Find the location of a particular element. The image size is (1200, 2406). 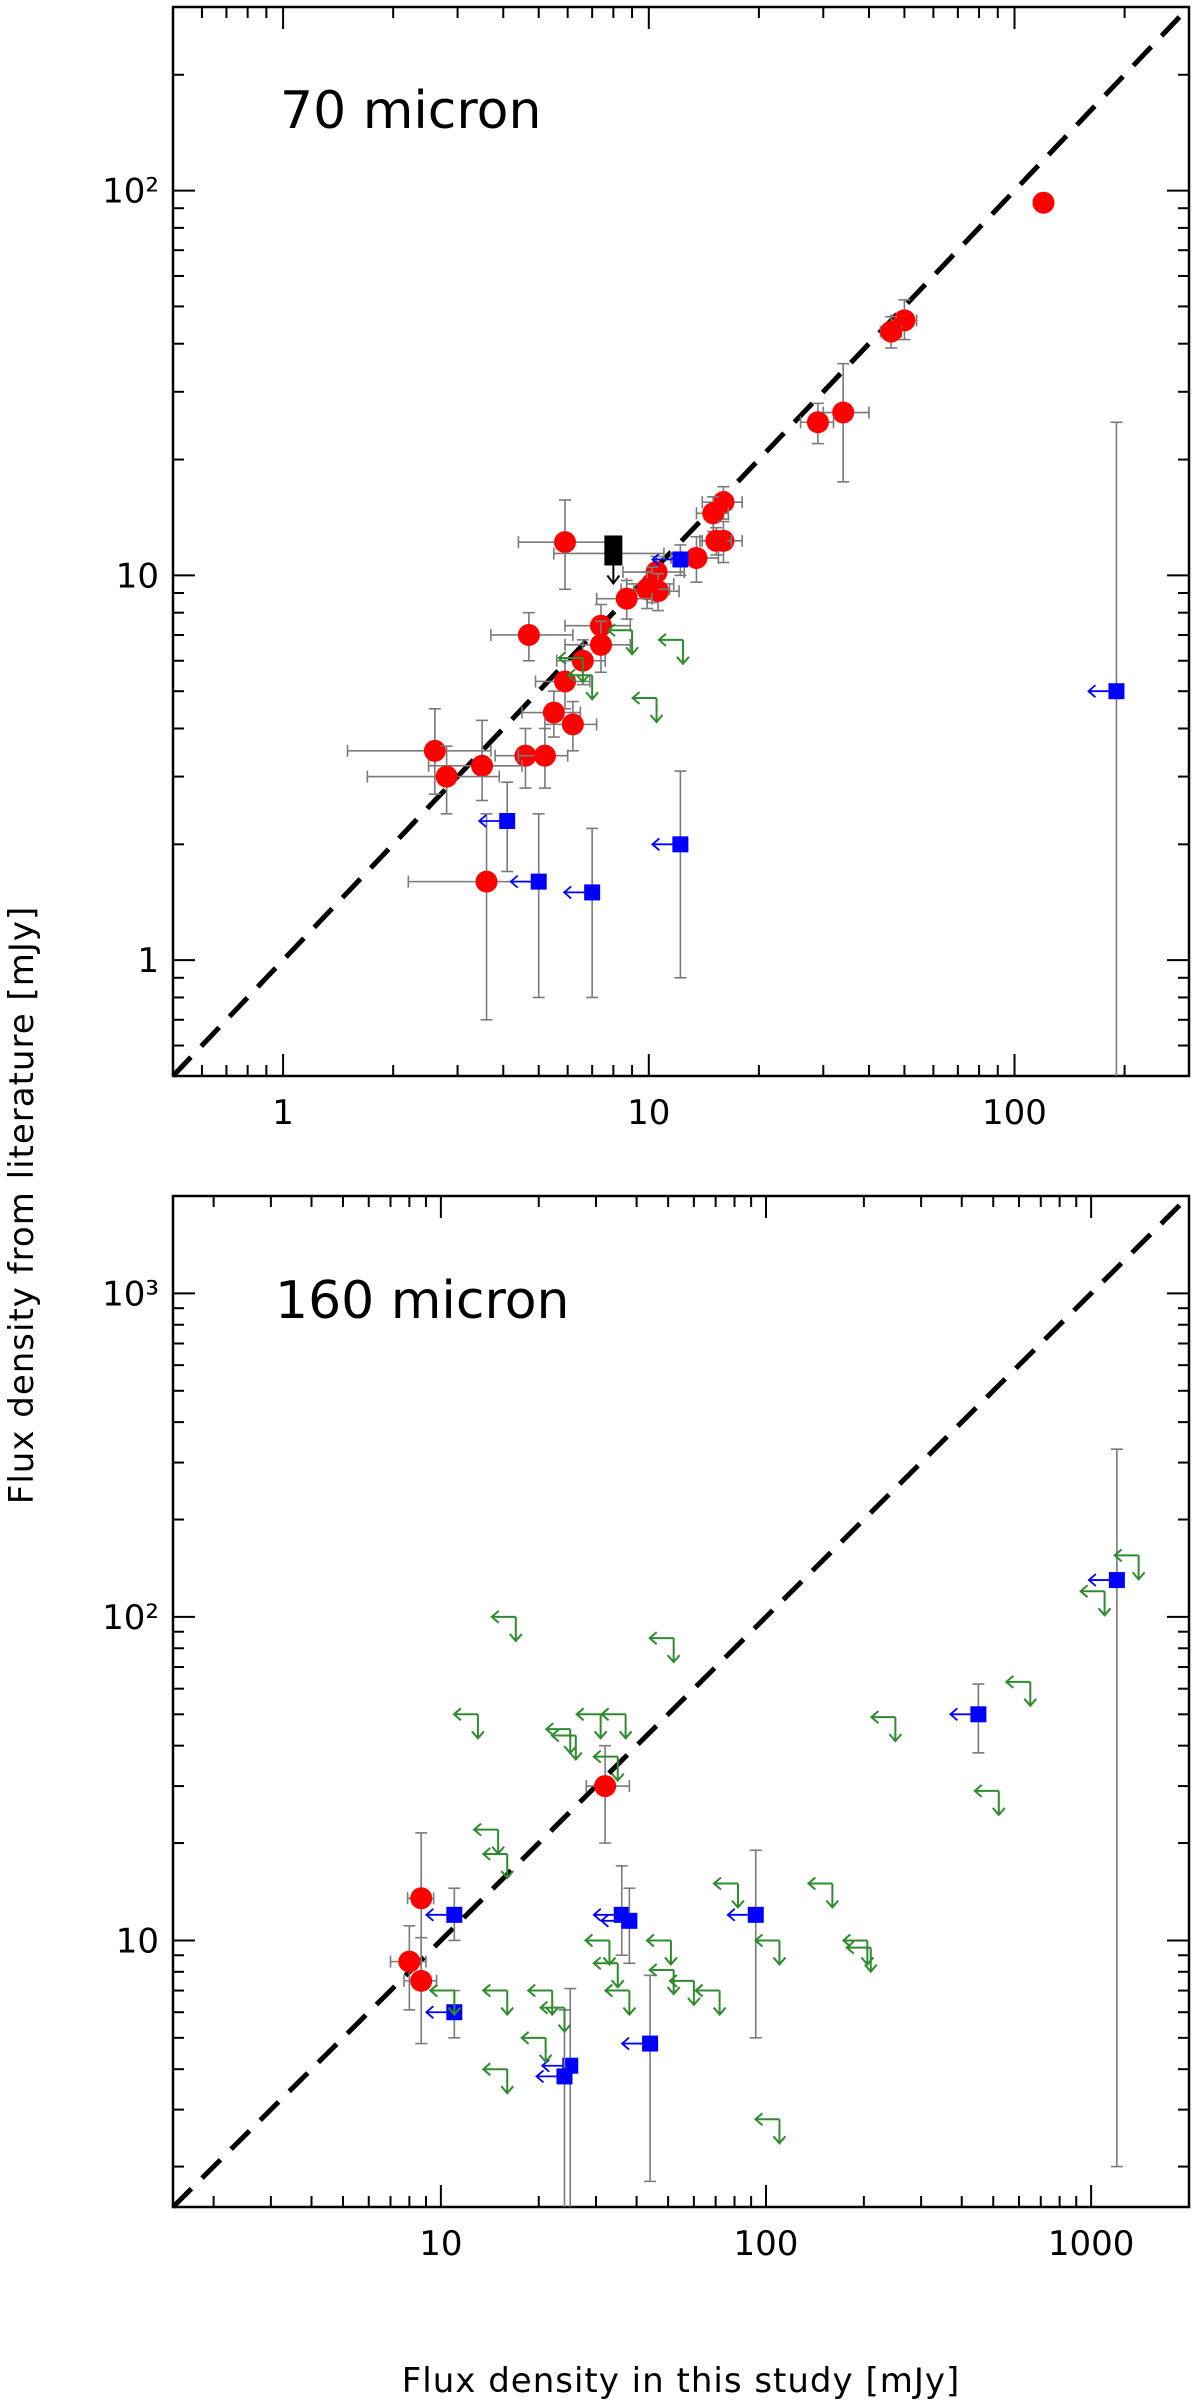

y-tick-label: 10³ is located at coordinates (130, 1294).